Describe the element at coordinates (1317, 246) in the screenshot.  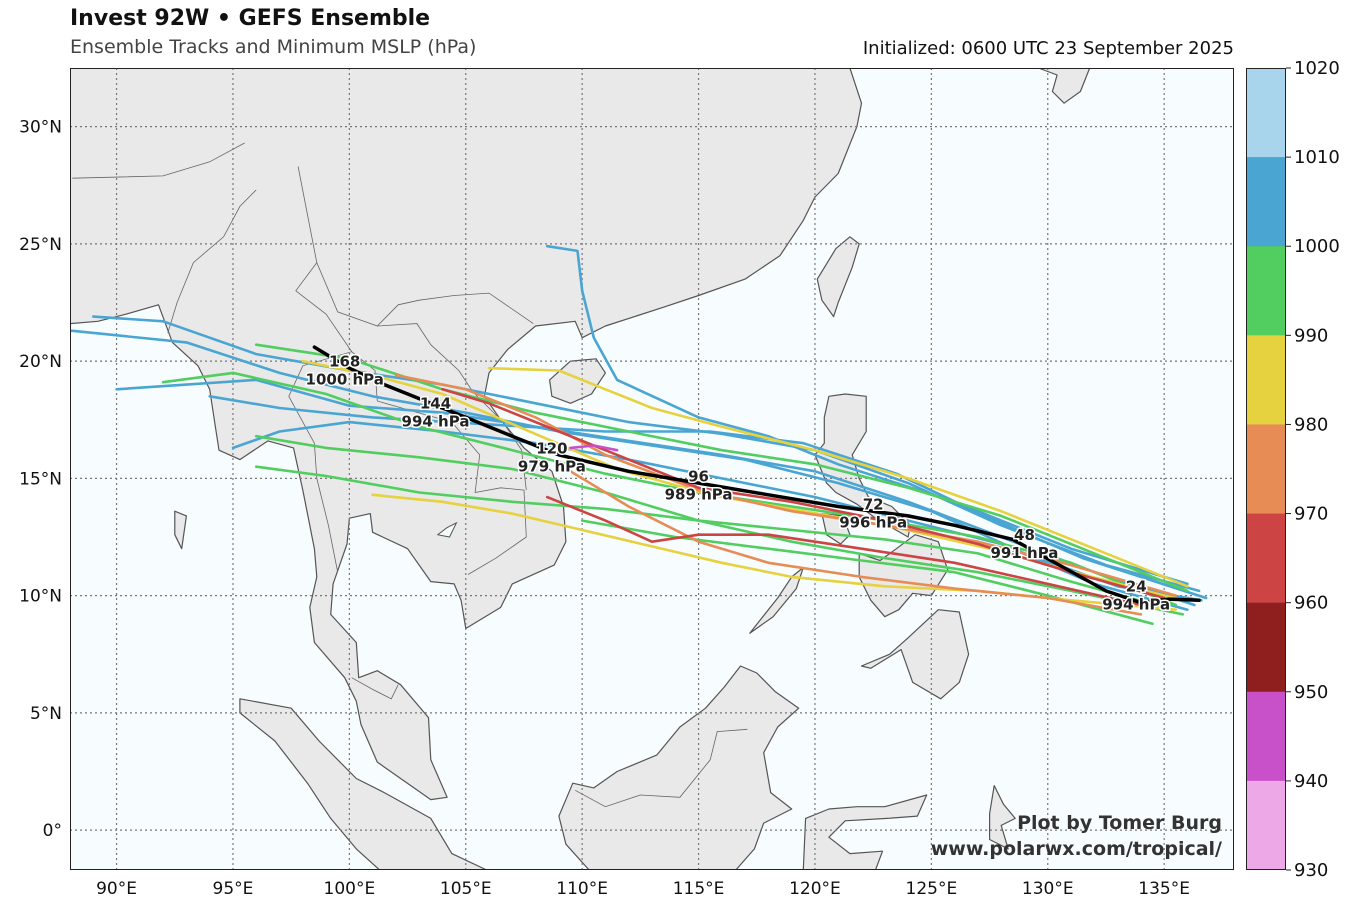
I see `colorbar-tick-label: 1000` at that location.